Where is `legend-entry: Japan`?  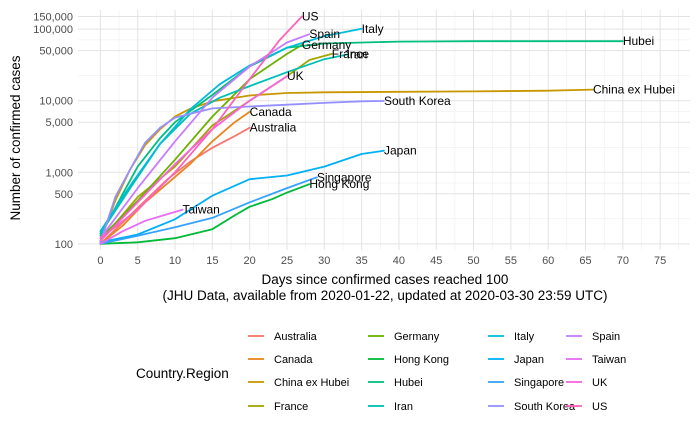 legend-entry: Japan is located at coordinates (529, 360).